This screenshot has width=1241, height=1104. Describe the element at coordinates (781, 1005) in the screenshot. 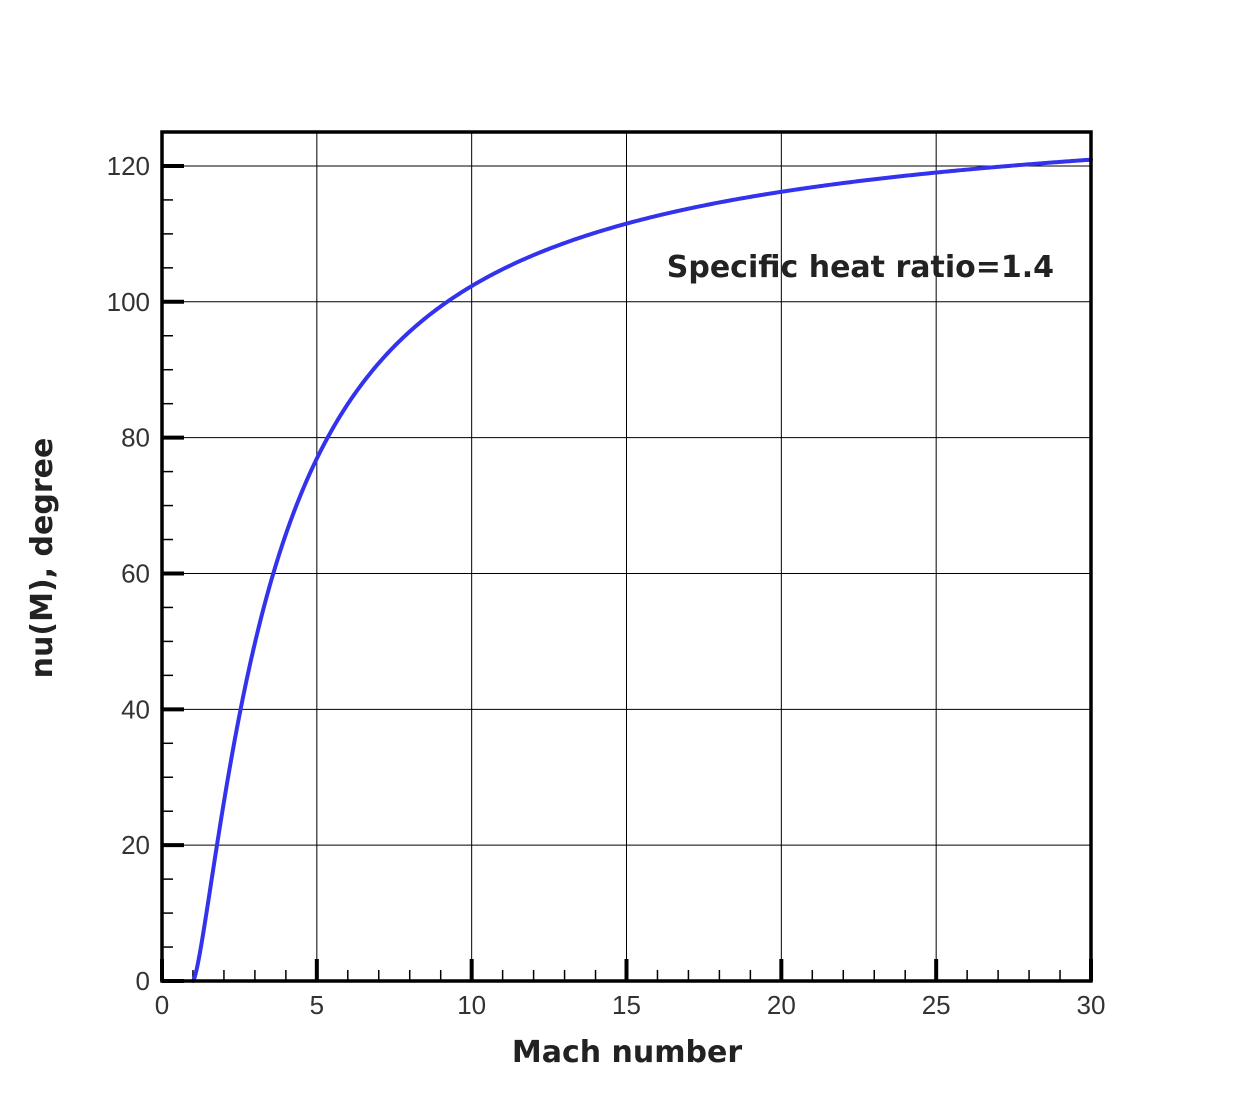

I see `x-tick-label: 20` at that location.